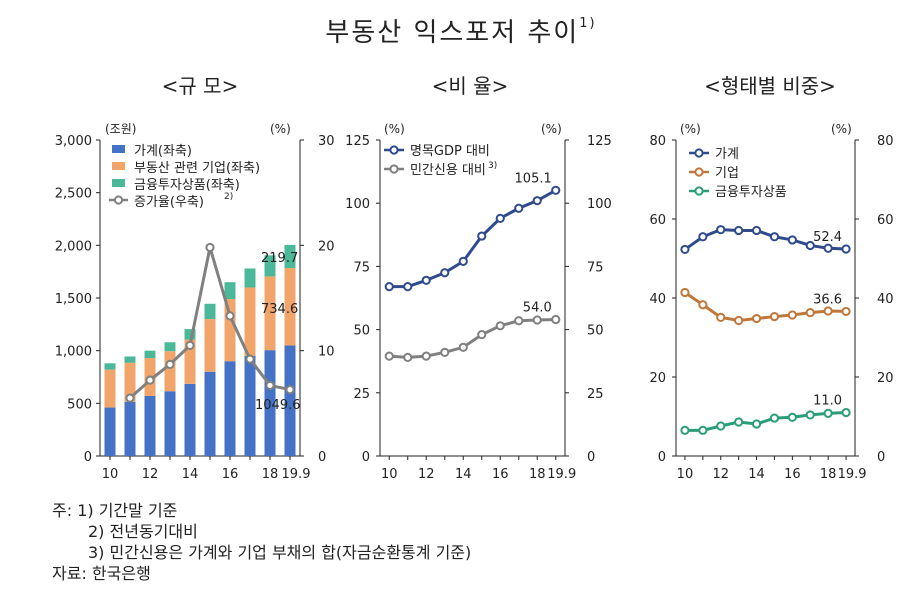  Describe the element at coordinates (322, 457) in the screenshot. I see `scale-right-tick-label: 0` at that location.